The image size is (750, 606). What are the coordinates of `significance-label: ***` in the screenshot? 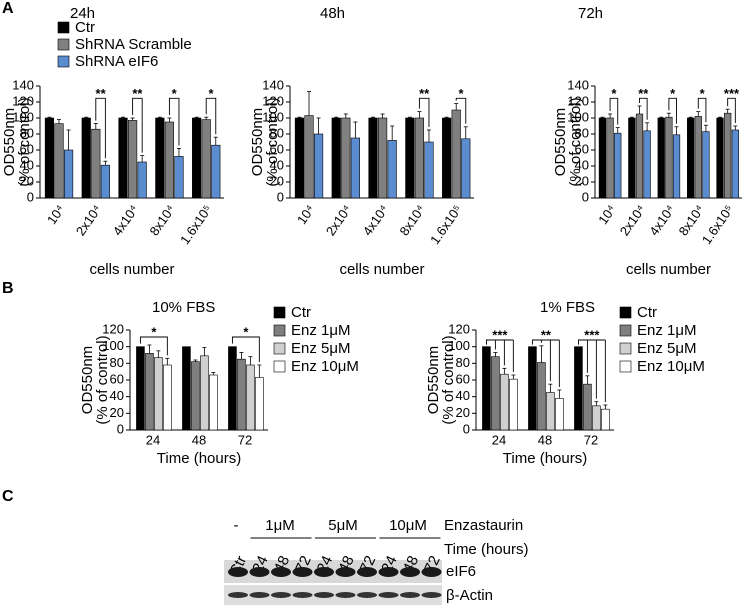 It's located at (592, 334).